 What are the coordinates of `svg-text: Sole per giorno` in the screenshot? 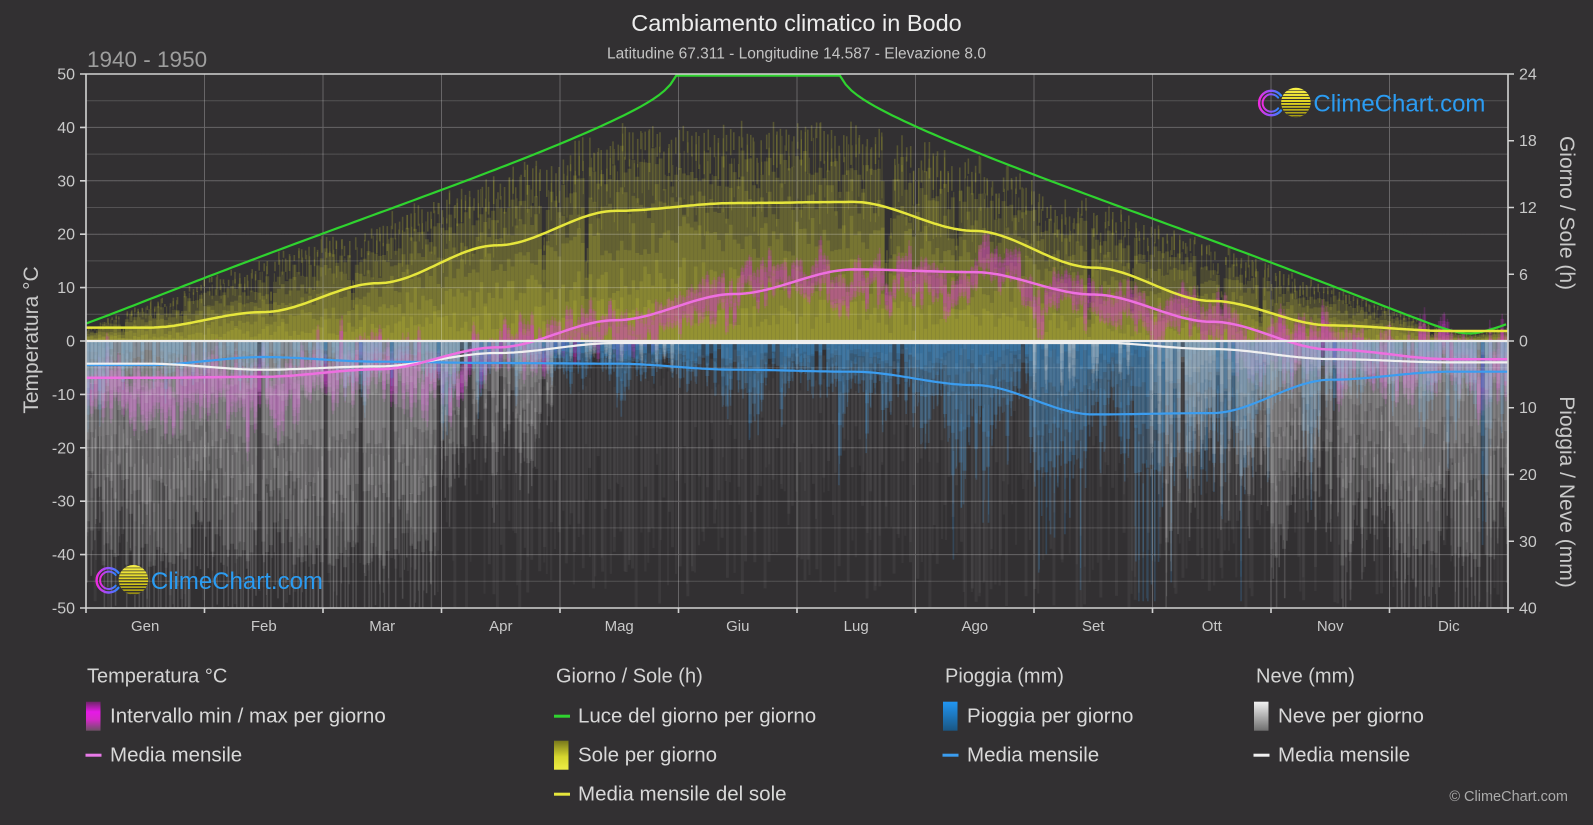 It's located at (647, 755).